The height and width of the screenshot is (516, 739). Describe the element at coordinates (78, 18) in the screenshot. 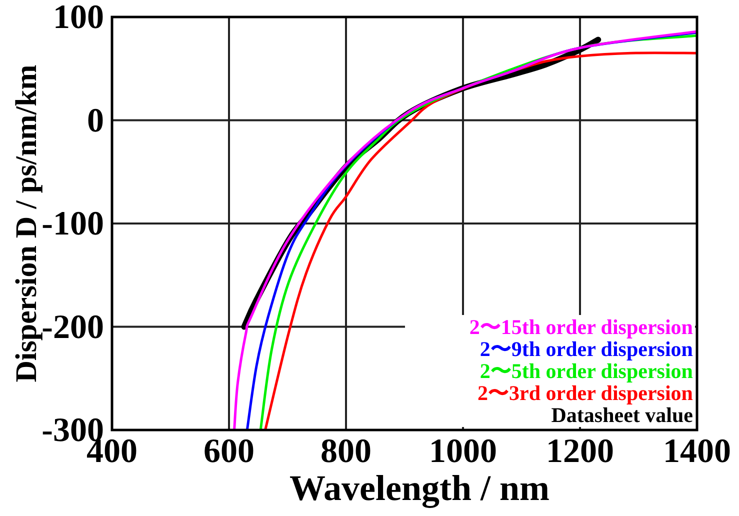

I see `y-tick-label: 100` at that location.